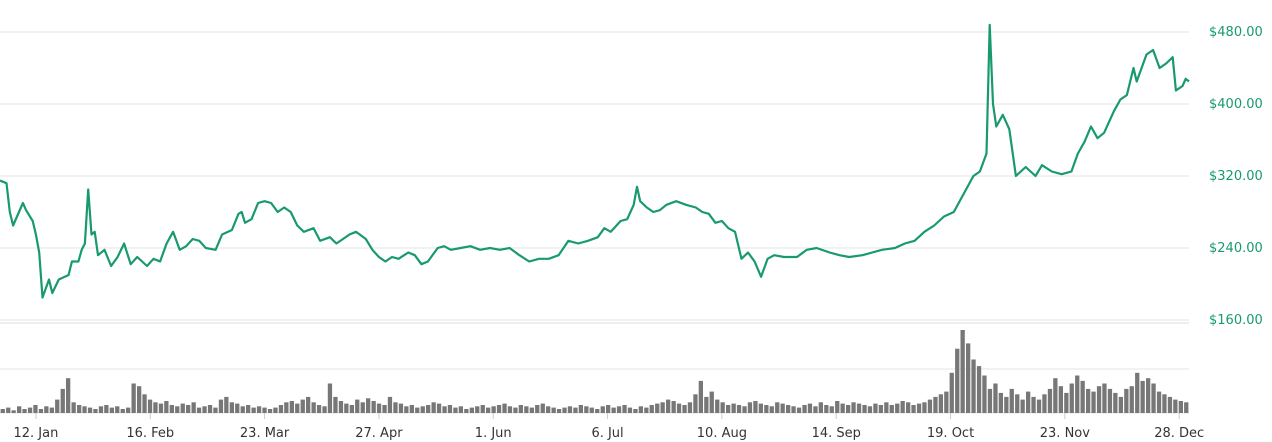 This screenshot has width=1272, height=442. I want to click on x-tick-label: 14. Sep, so click(836, 433).